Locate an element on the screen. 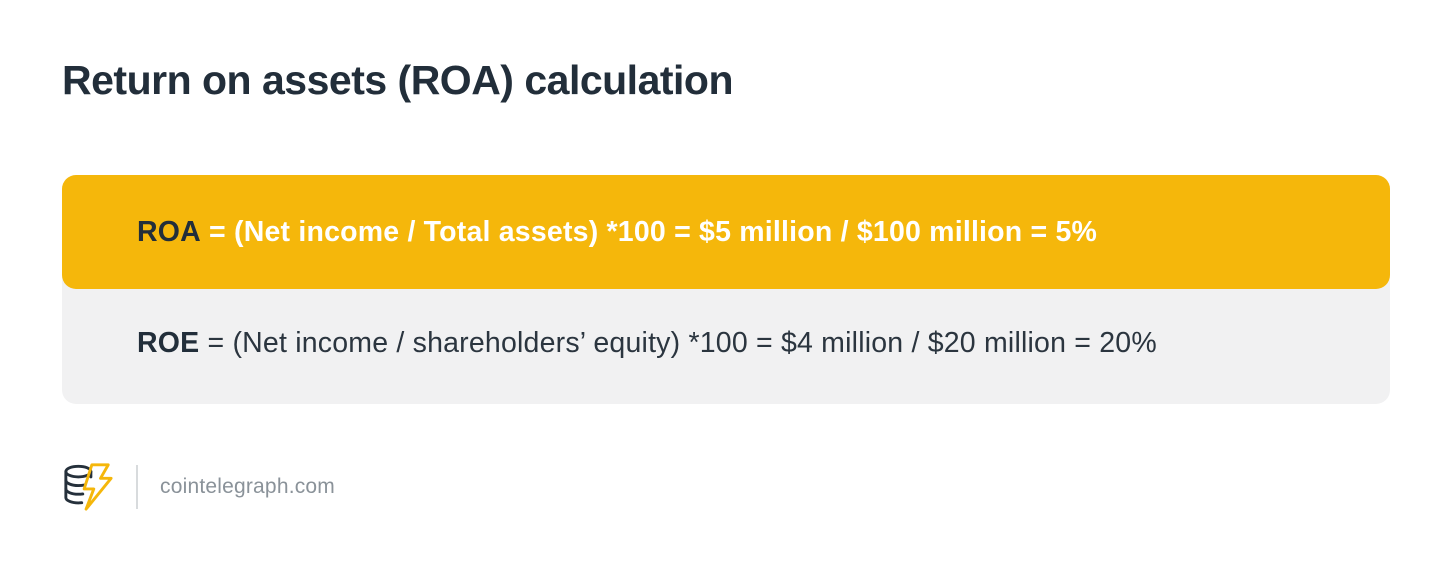 This screenshot has height=568, width=1450. footer-branding: cointelegraph.com is located at coordinates (198, 487).